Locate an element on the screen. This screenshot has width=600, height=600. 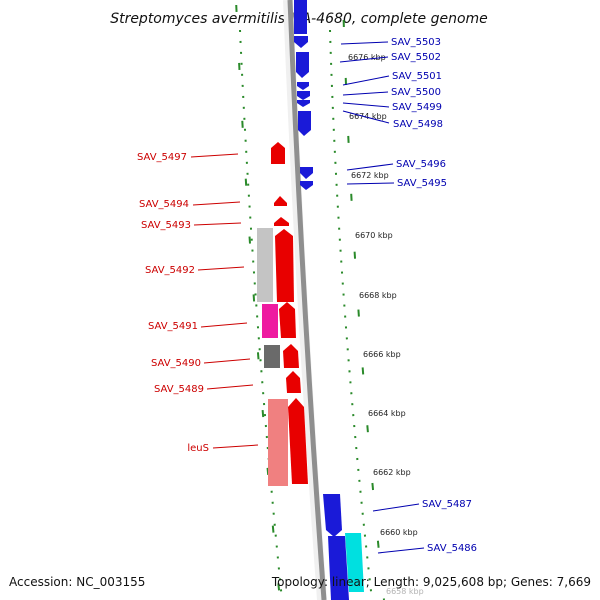
gene-block-sav5500 is located at coordinates (303, 86).